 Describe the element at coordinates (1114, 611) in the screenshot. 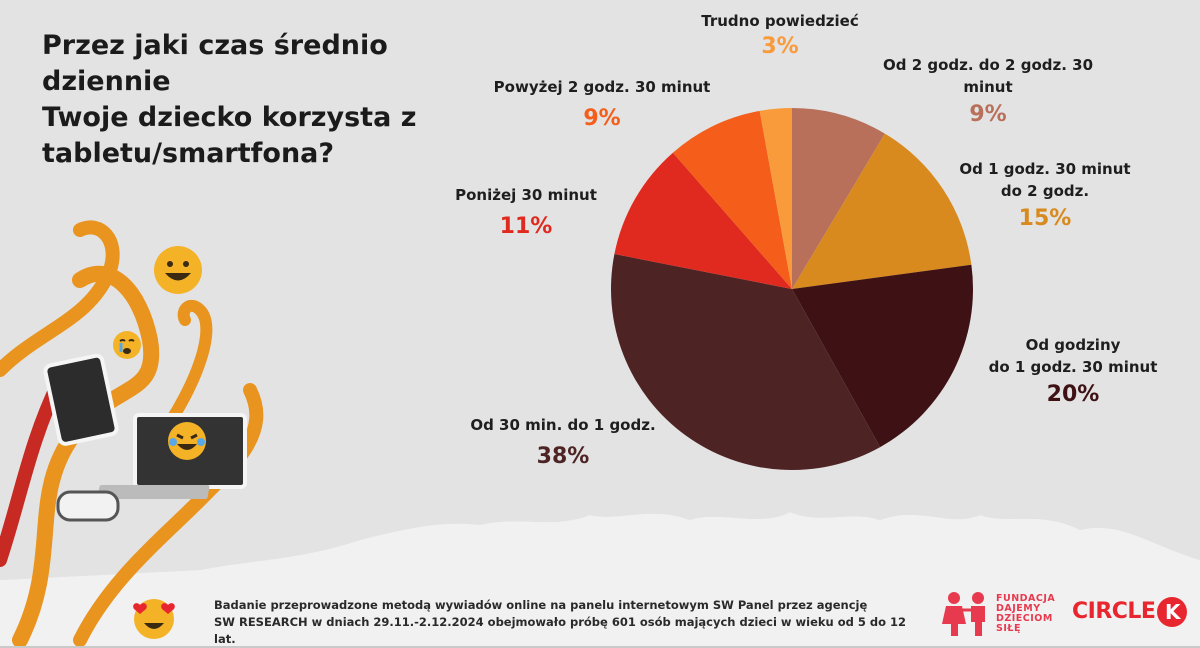

I see `circle-k-text: CIRCLE` at that location.